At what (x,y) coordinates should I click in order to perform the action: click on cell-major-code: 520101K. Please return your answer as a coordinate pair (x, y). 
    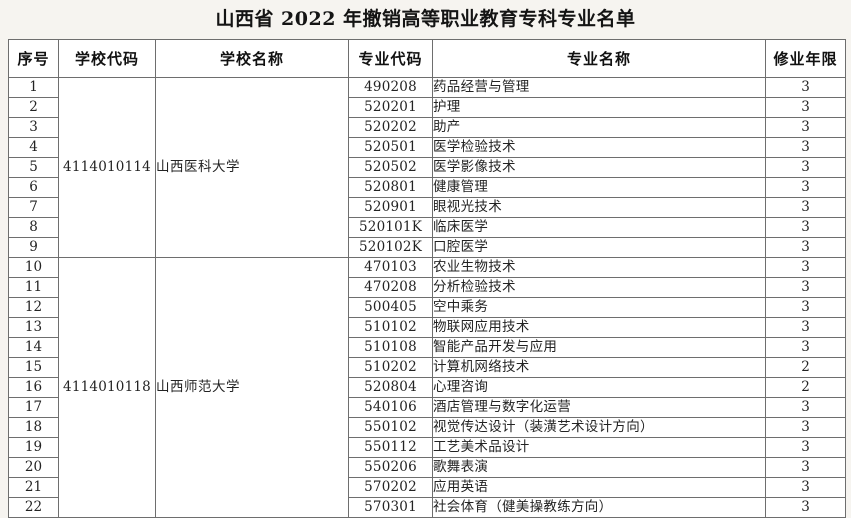
    Looking at the image, I should click on (390, 227).